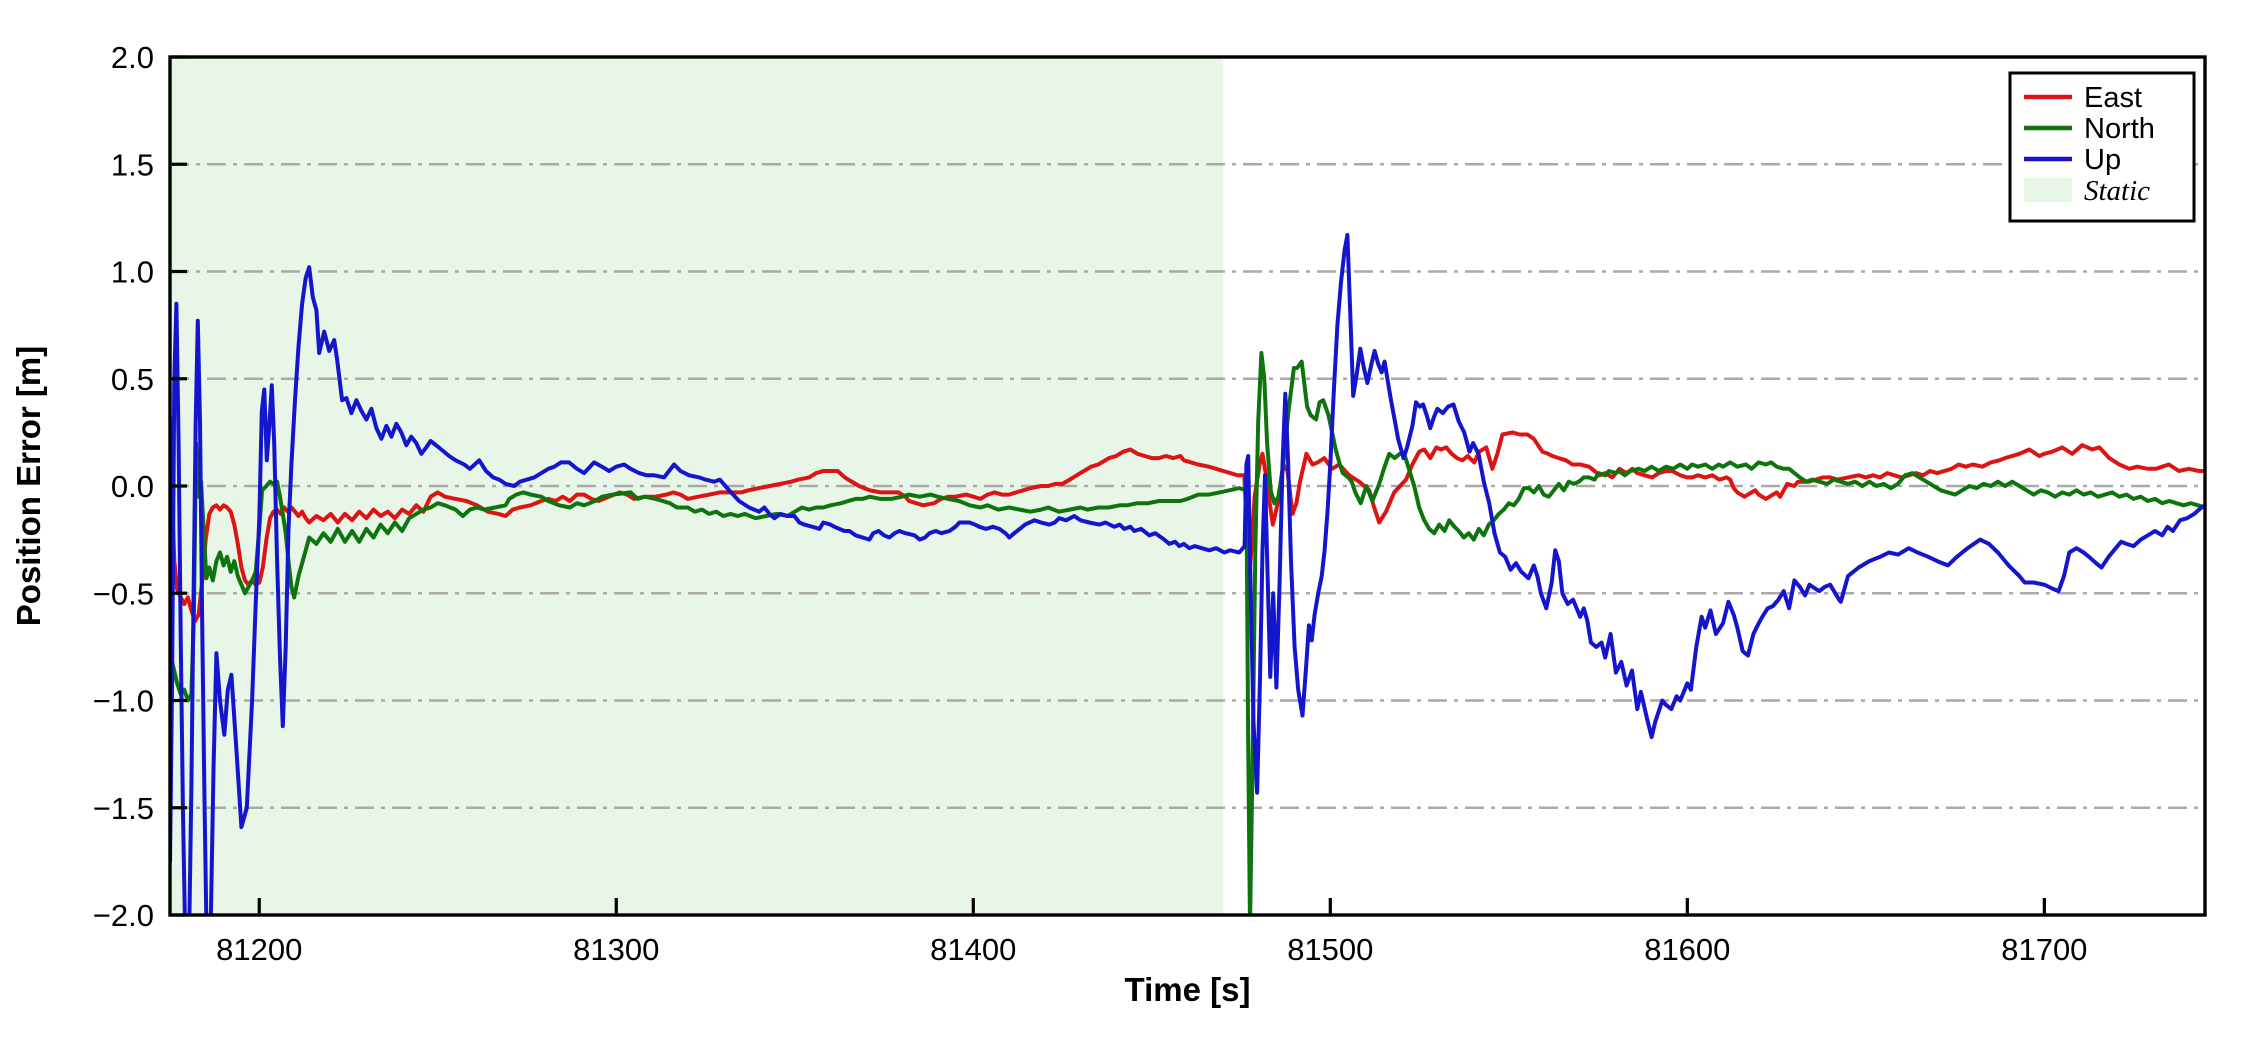 The height and width of the screenshot is (1050, 2250). What do you see at coordinates (123, 701) in the screenshot?
I see `y-axis-tick-label: −1.0` at bounding box center [123, 701].